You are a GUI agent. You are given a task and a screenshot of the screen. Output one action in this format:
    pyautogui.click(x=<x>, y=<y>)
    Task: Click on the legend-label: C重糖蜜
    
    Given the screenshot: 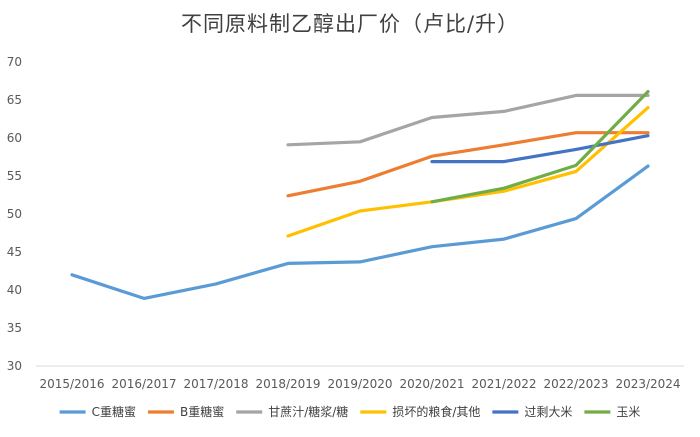 What is the action you would take?
    pyautogui.click(x=114, y=411)
    